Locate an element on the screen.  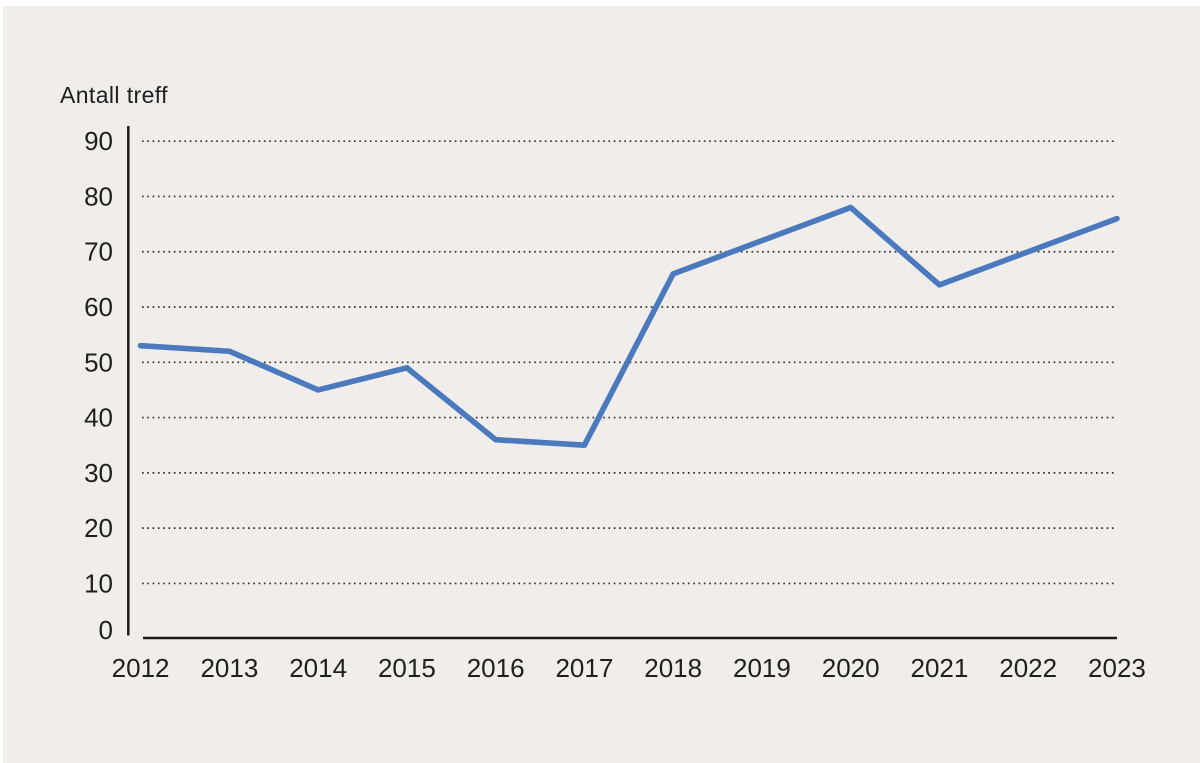
y-axis-title: Antall treff is located at coordinates (114, 95).